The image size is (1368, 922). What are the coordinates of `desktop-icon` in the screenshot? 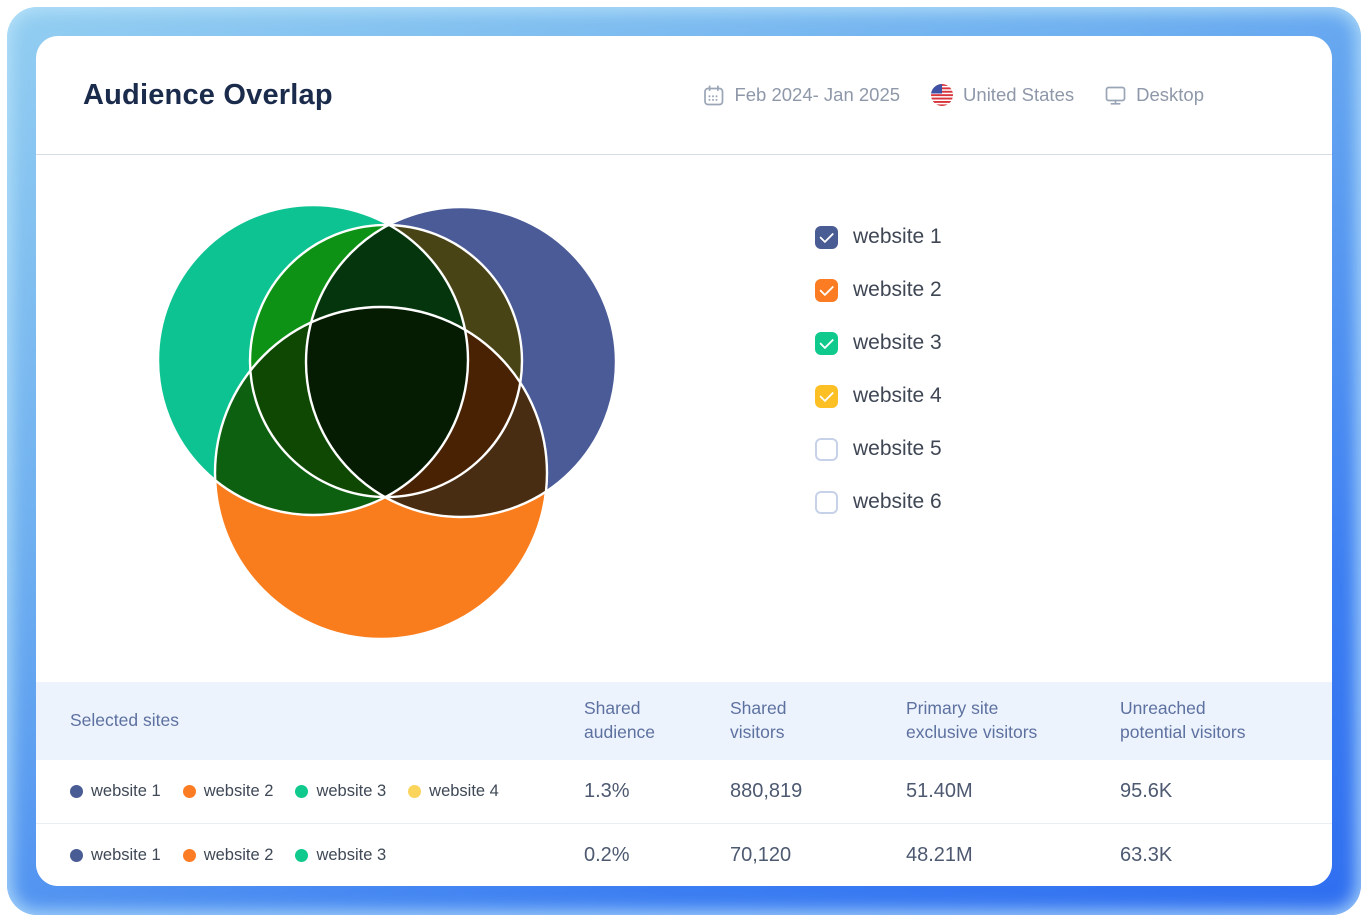 It's located at (1115, 95).